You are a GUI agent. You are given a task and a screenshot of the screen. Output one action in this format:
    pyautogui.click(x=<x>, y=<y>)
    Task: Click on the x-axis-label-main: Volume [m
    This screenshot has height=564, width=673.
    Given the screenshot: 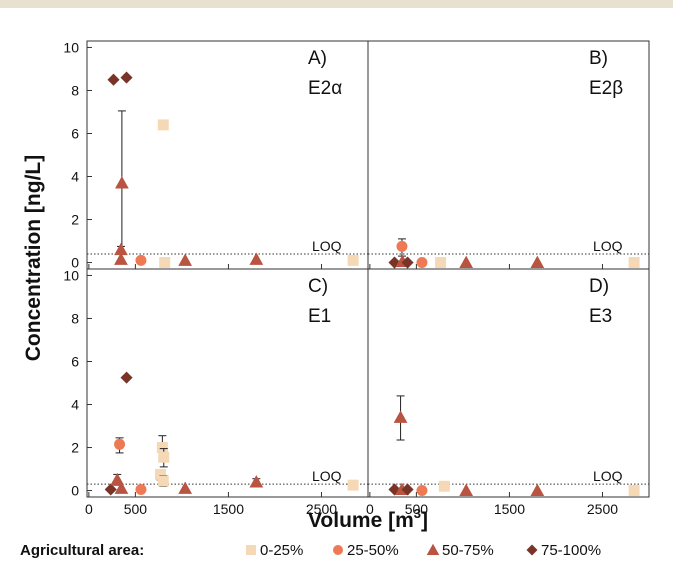 What is the action you would take?
    pyautogui.click(x=361, y=520)
    